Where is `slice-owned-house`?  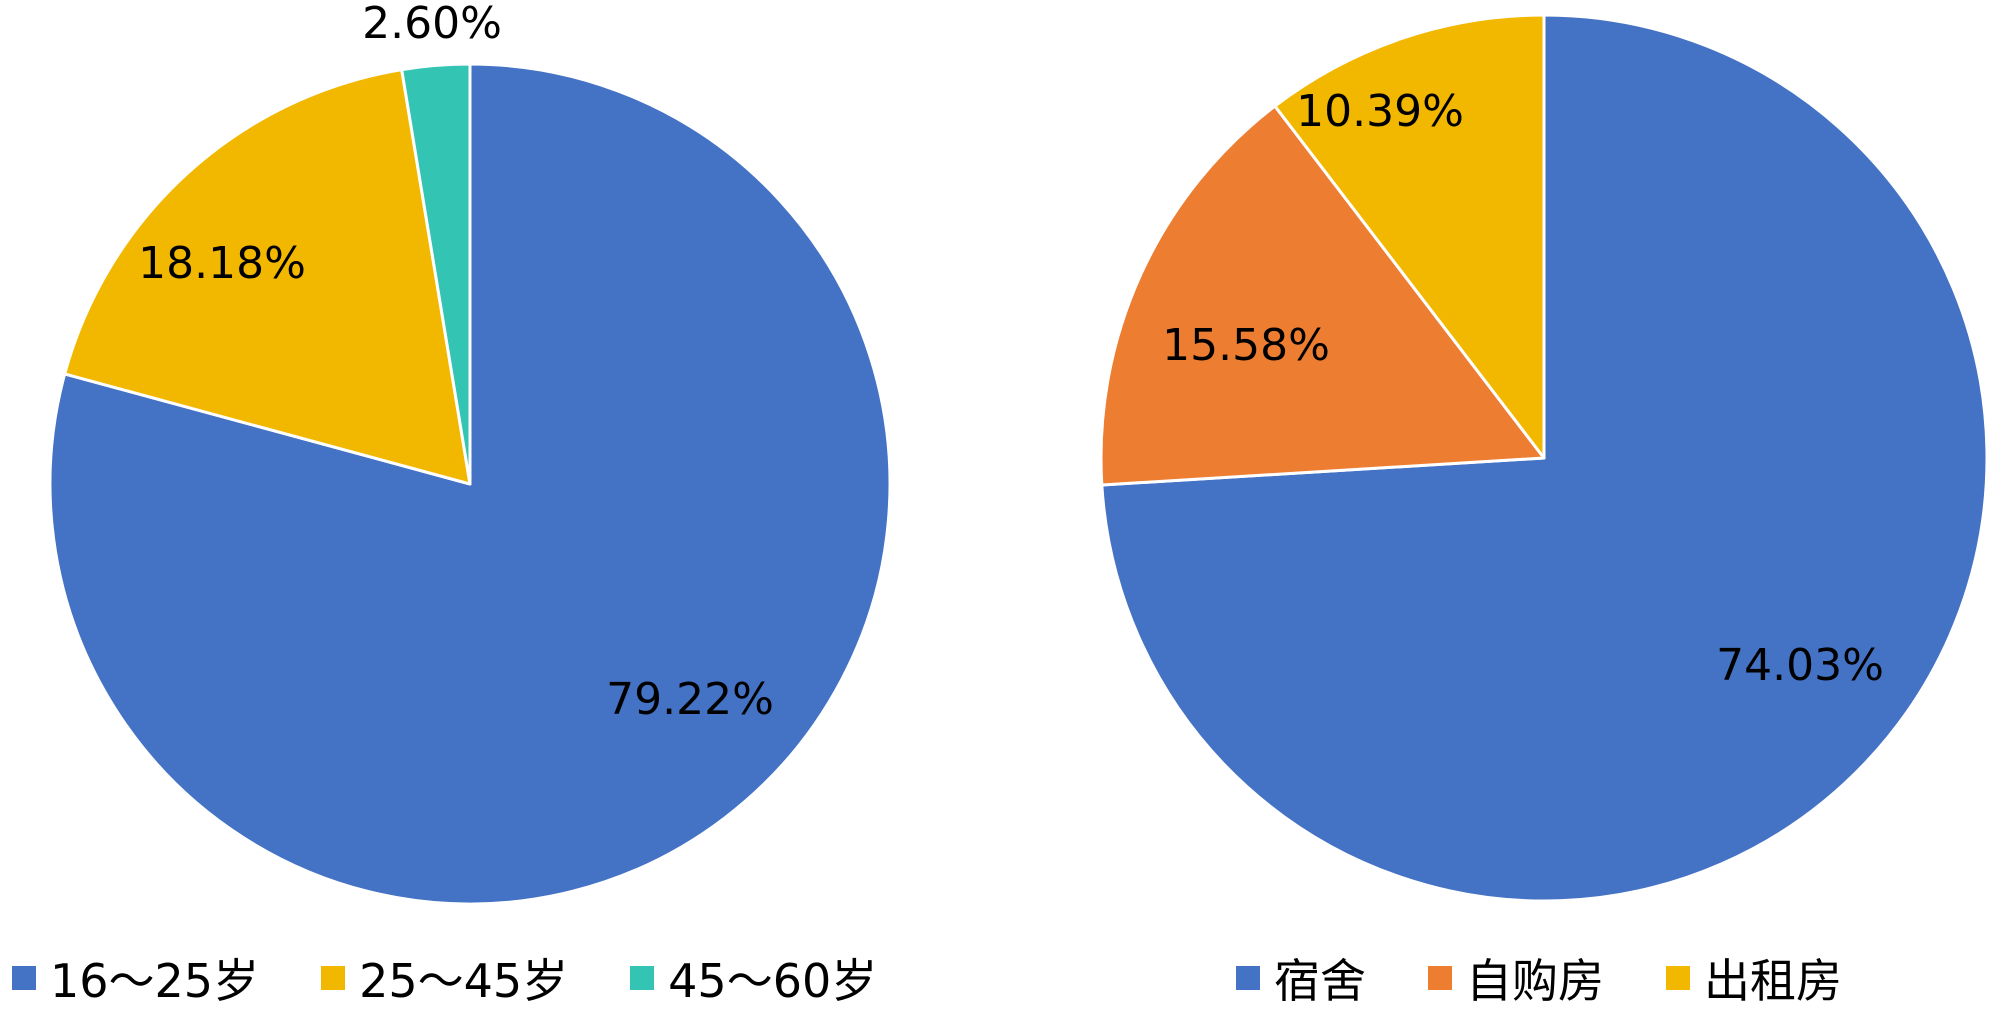
slice-owned-house is located at coordinates (1322, 295).